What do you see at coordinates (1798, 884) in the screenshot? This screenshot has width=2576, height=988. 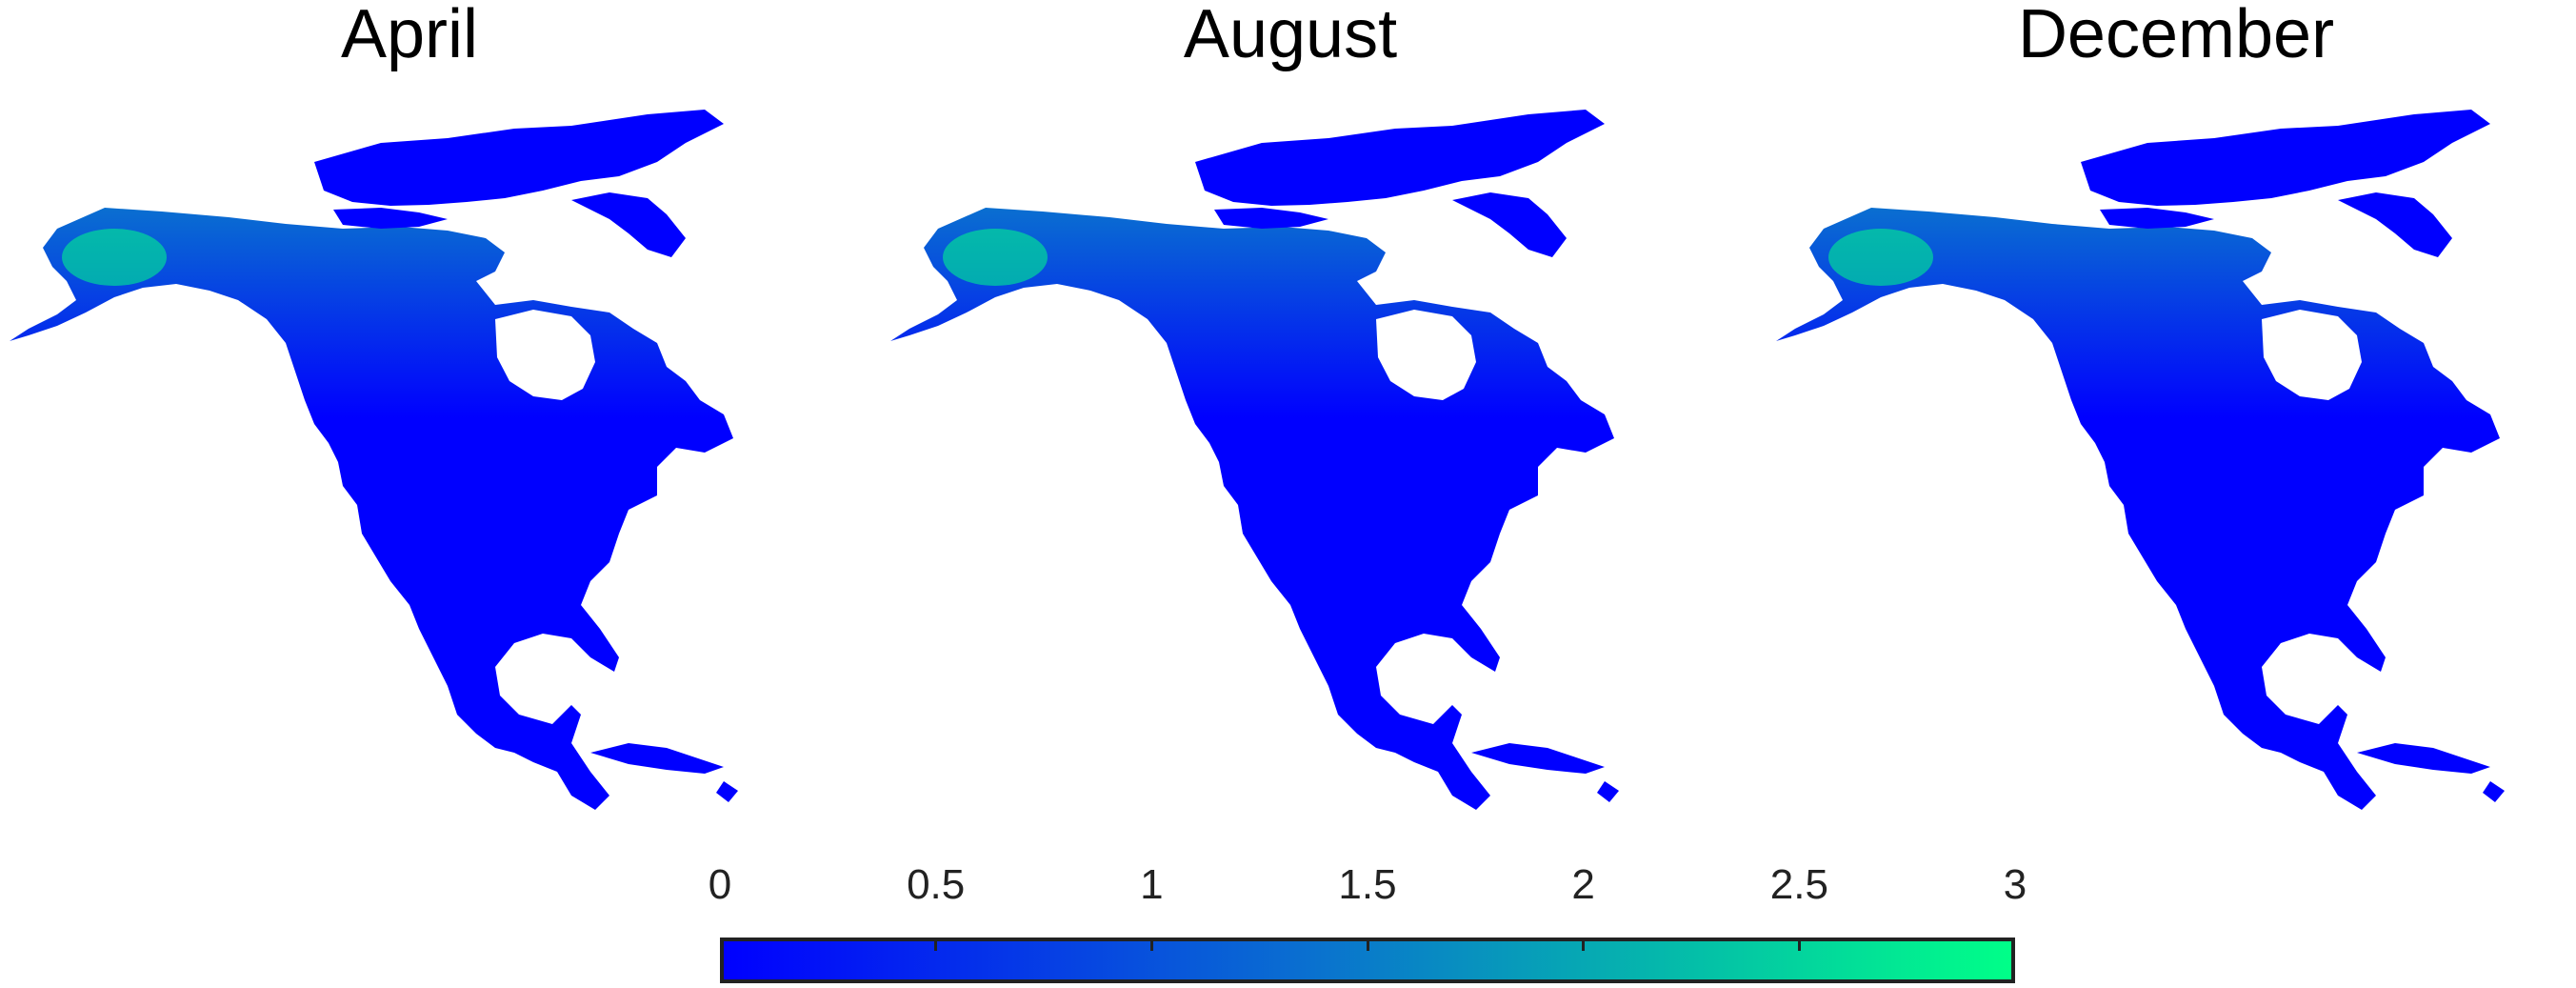 I see `colorbar-tick-label: 2.5` at bounding box center [1798, 884].